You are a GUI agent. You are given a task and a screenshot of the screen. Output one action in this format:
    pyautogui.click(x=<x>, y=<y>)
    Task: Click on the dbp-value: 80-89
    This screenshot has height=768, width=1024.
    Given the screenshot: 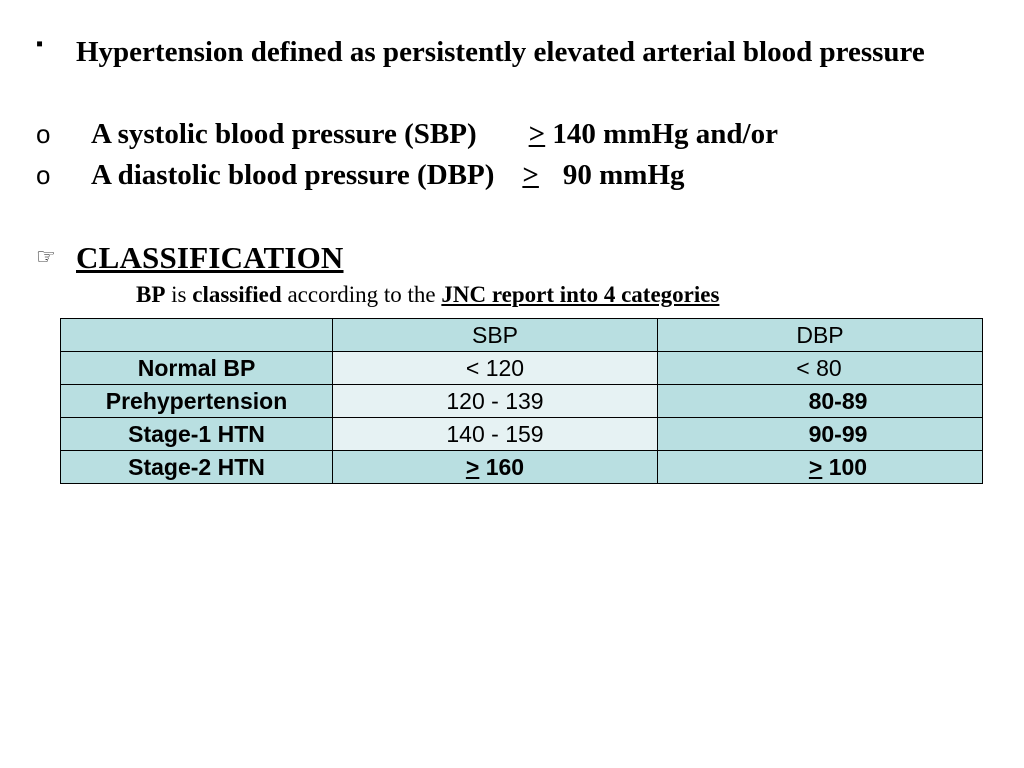 What is the action you would take?
    pyautogui.click(x=838, y=401)
    